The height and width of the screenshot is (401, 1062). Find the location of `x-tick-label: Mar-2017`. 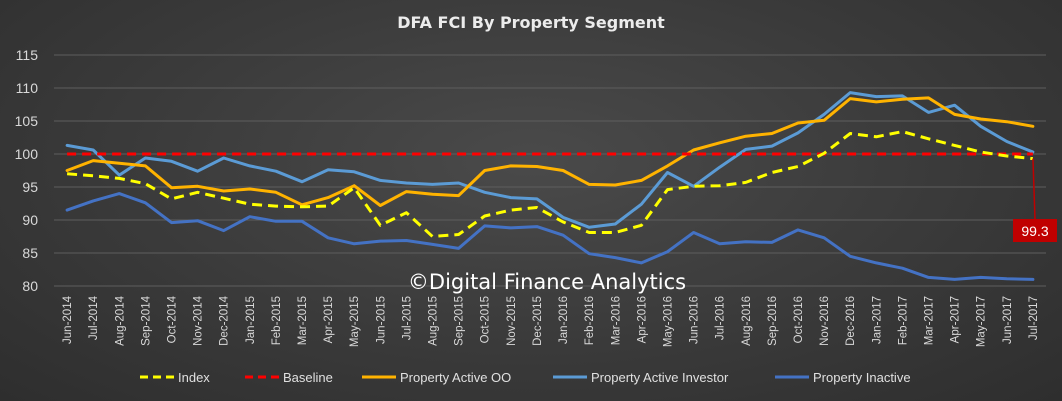

x-tick-label: Mar-2017 is located at coordinates (930, 320).